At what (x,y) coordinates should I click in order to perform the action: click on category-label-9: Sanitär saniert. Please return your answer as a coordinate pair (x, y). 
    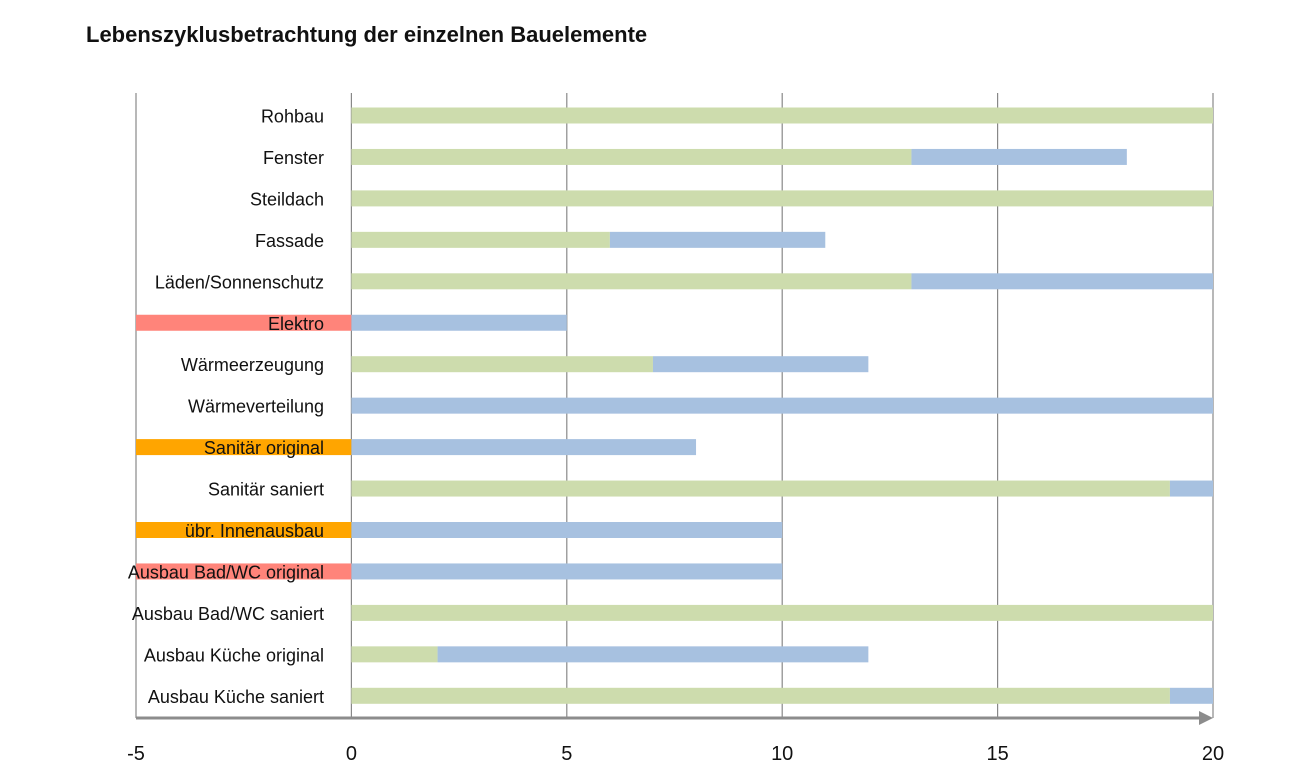
    Looking at the image, I should click on (266, 490).